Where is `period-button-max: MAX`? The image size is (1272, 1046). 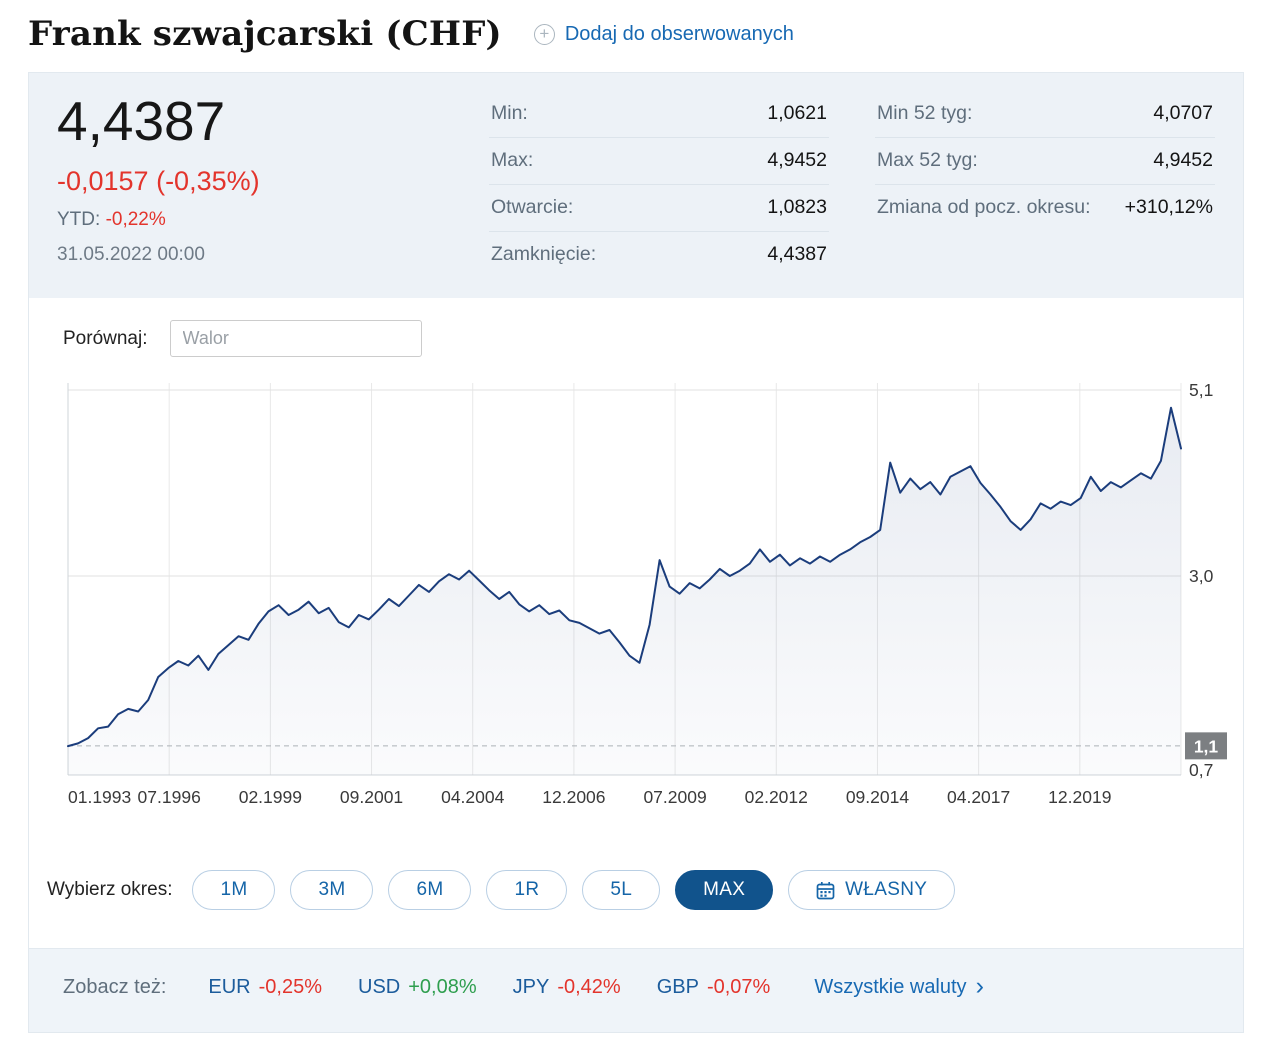
period-button-max: MAX is located at coordinates (724, 890).